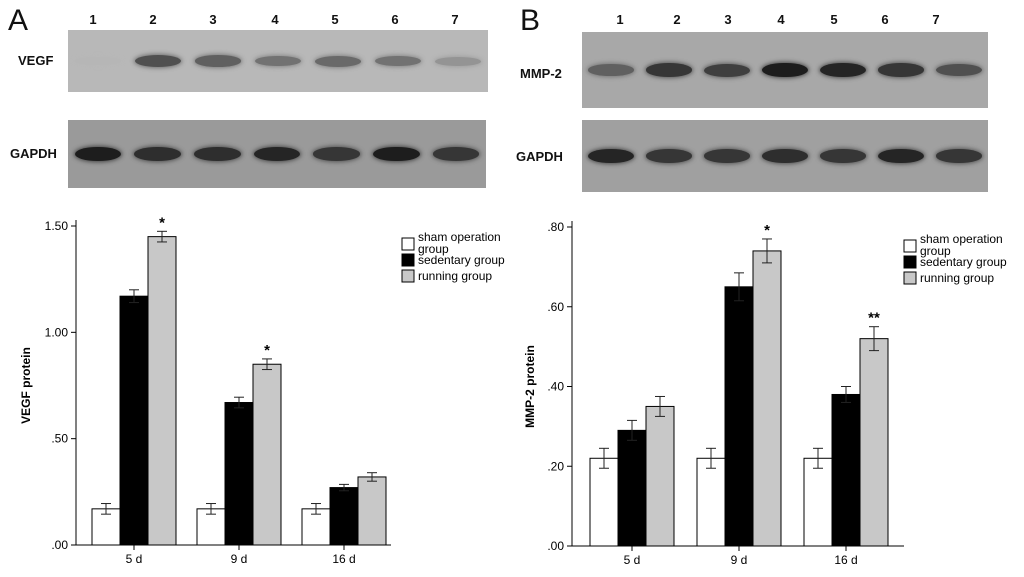 The width and height of the screenshot is (1024, 577). What do you see at coordinates (936, 19) in the screenshot?
I see `lane-number: 7` at bounding box center [936, 19].